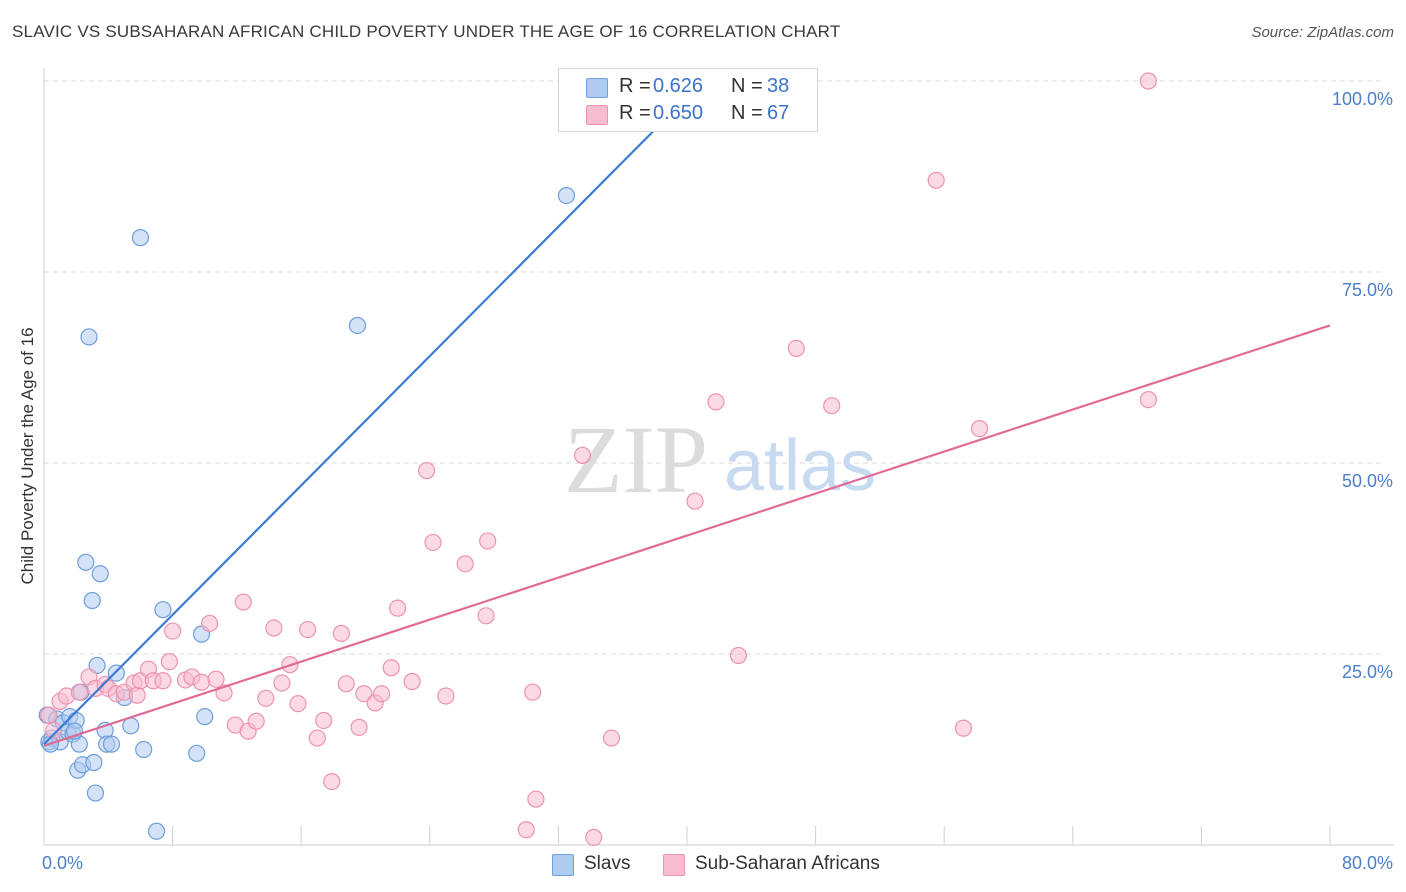  What do you see at coordinates (1367, 290) in the screenshot?
I see `y-tick-label: 75.0%` at bounding box center [1367, 290].